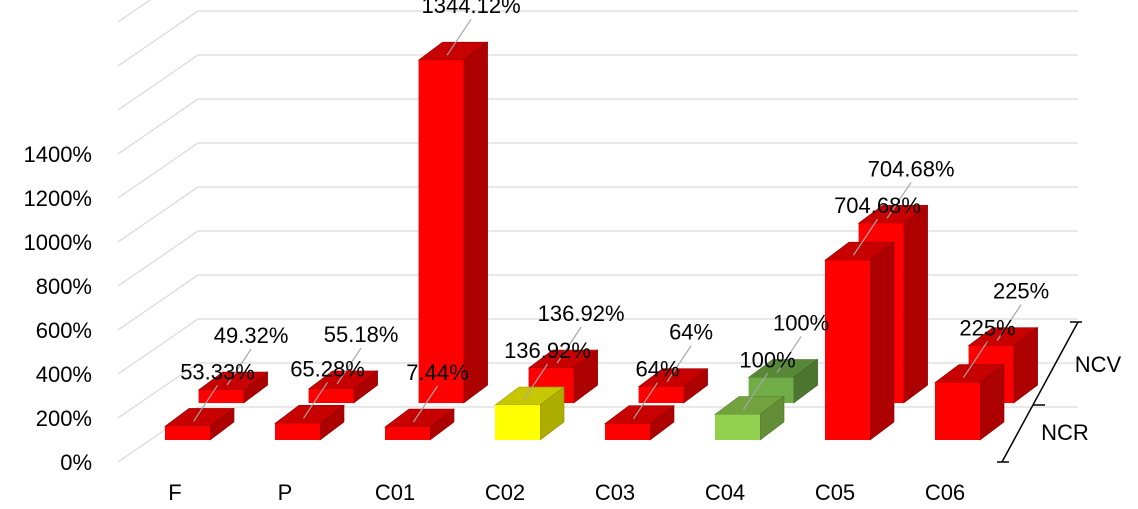 The height and width of the screenshot is (509, 1138). What do you see at coordinates (395, 492) in the screenshot?
I see `x-tick-label: C01` at bounding box center [395, 492].